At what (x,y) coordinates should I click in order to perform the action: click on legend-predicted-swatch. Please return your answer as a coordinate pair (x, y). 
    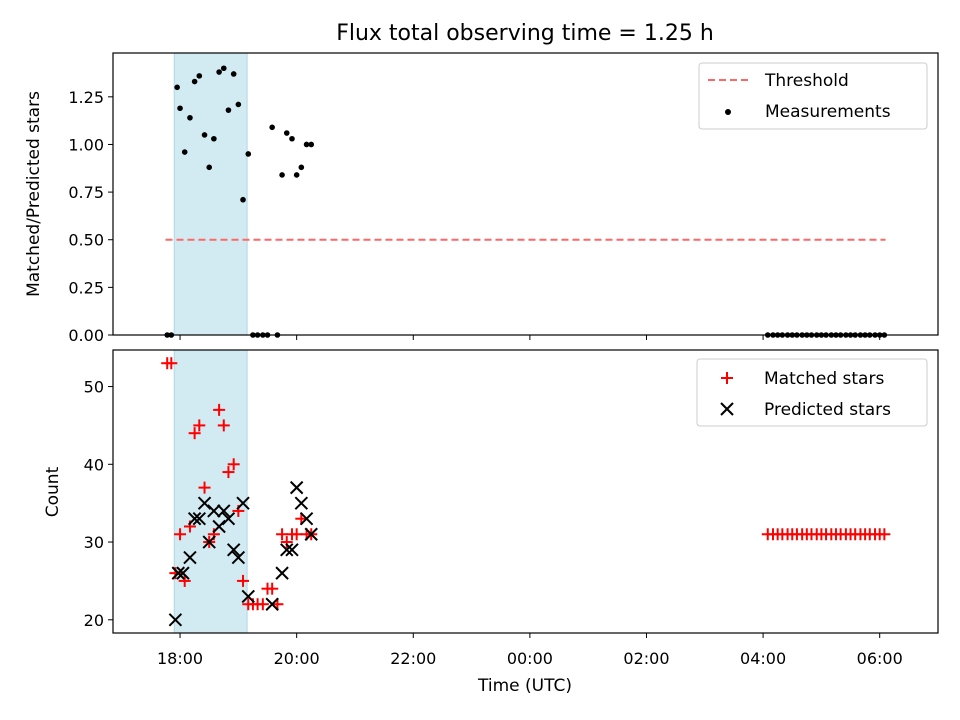
    Looking at the image, I should click on (727, 409).